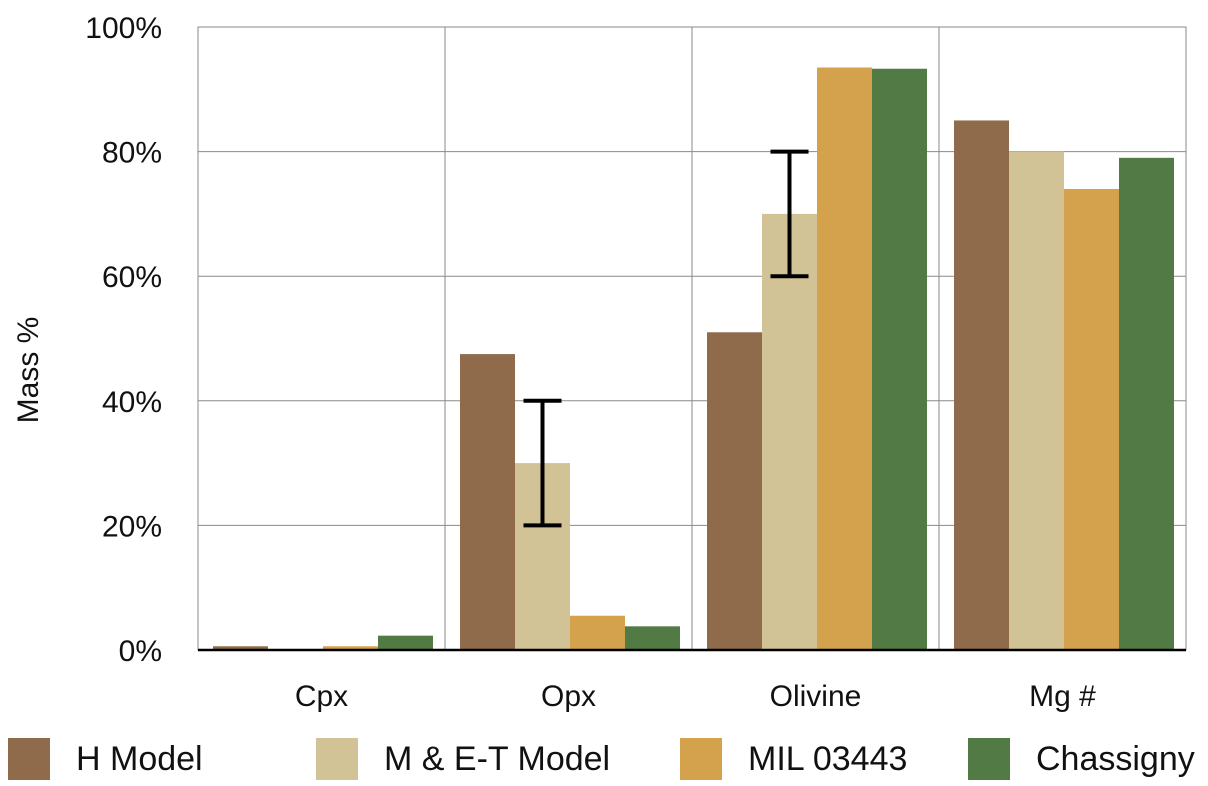  I want to click on x-tick-label: Olivine, so click(816, 696).